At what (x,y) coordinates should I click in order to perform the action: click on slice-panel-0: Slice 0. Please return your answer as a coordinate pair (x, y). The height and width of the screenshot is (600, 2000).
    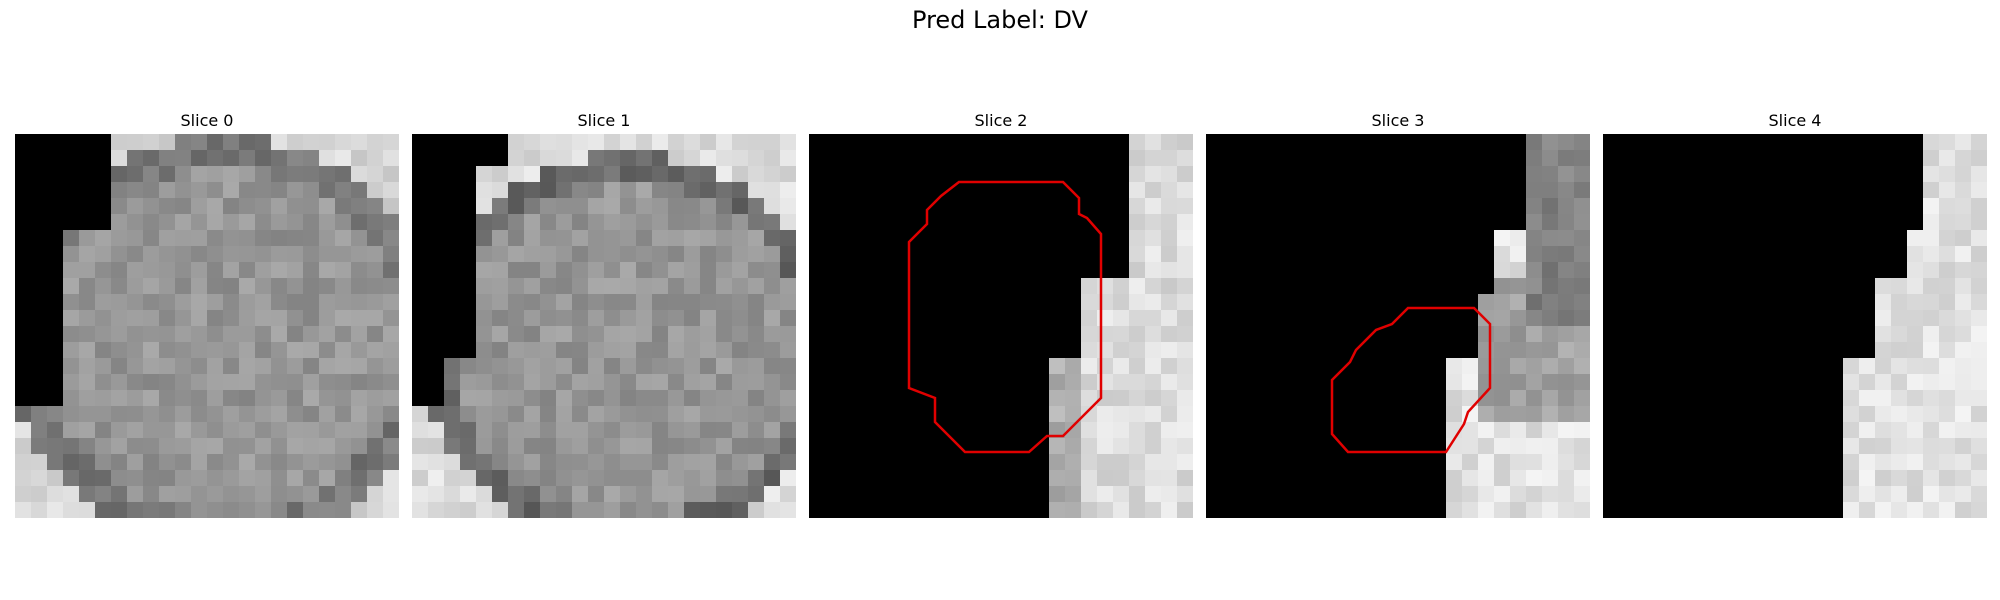
    Looking at the image, I should click on (207, 313).